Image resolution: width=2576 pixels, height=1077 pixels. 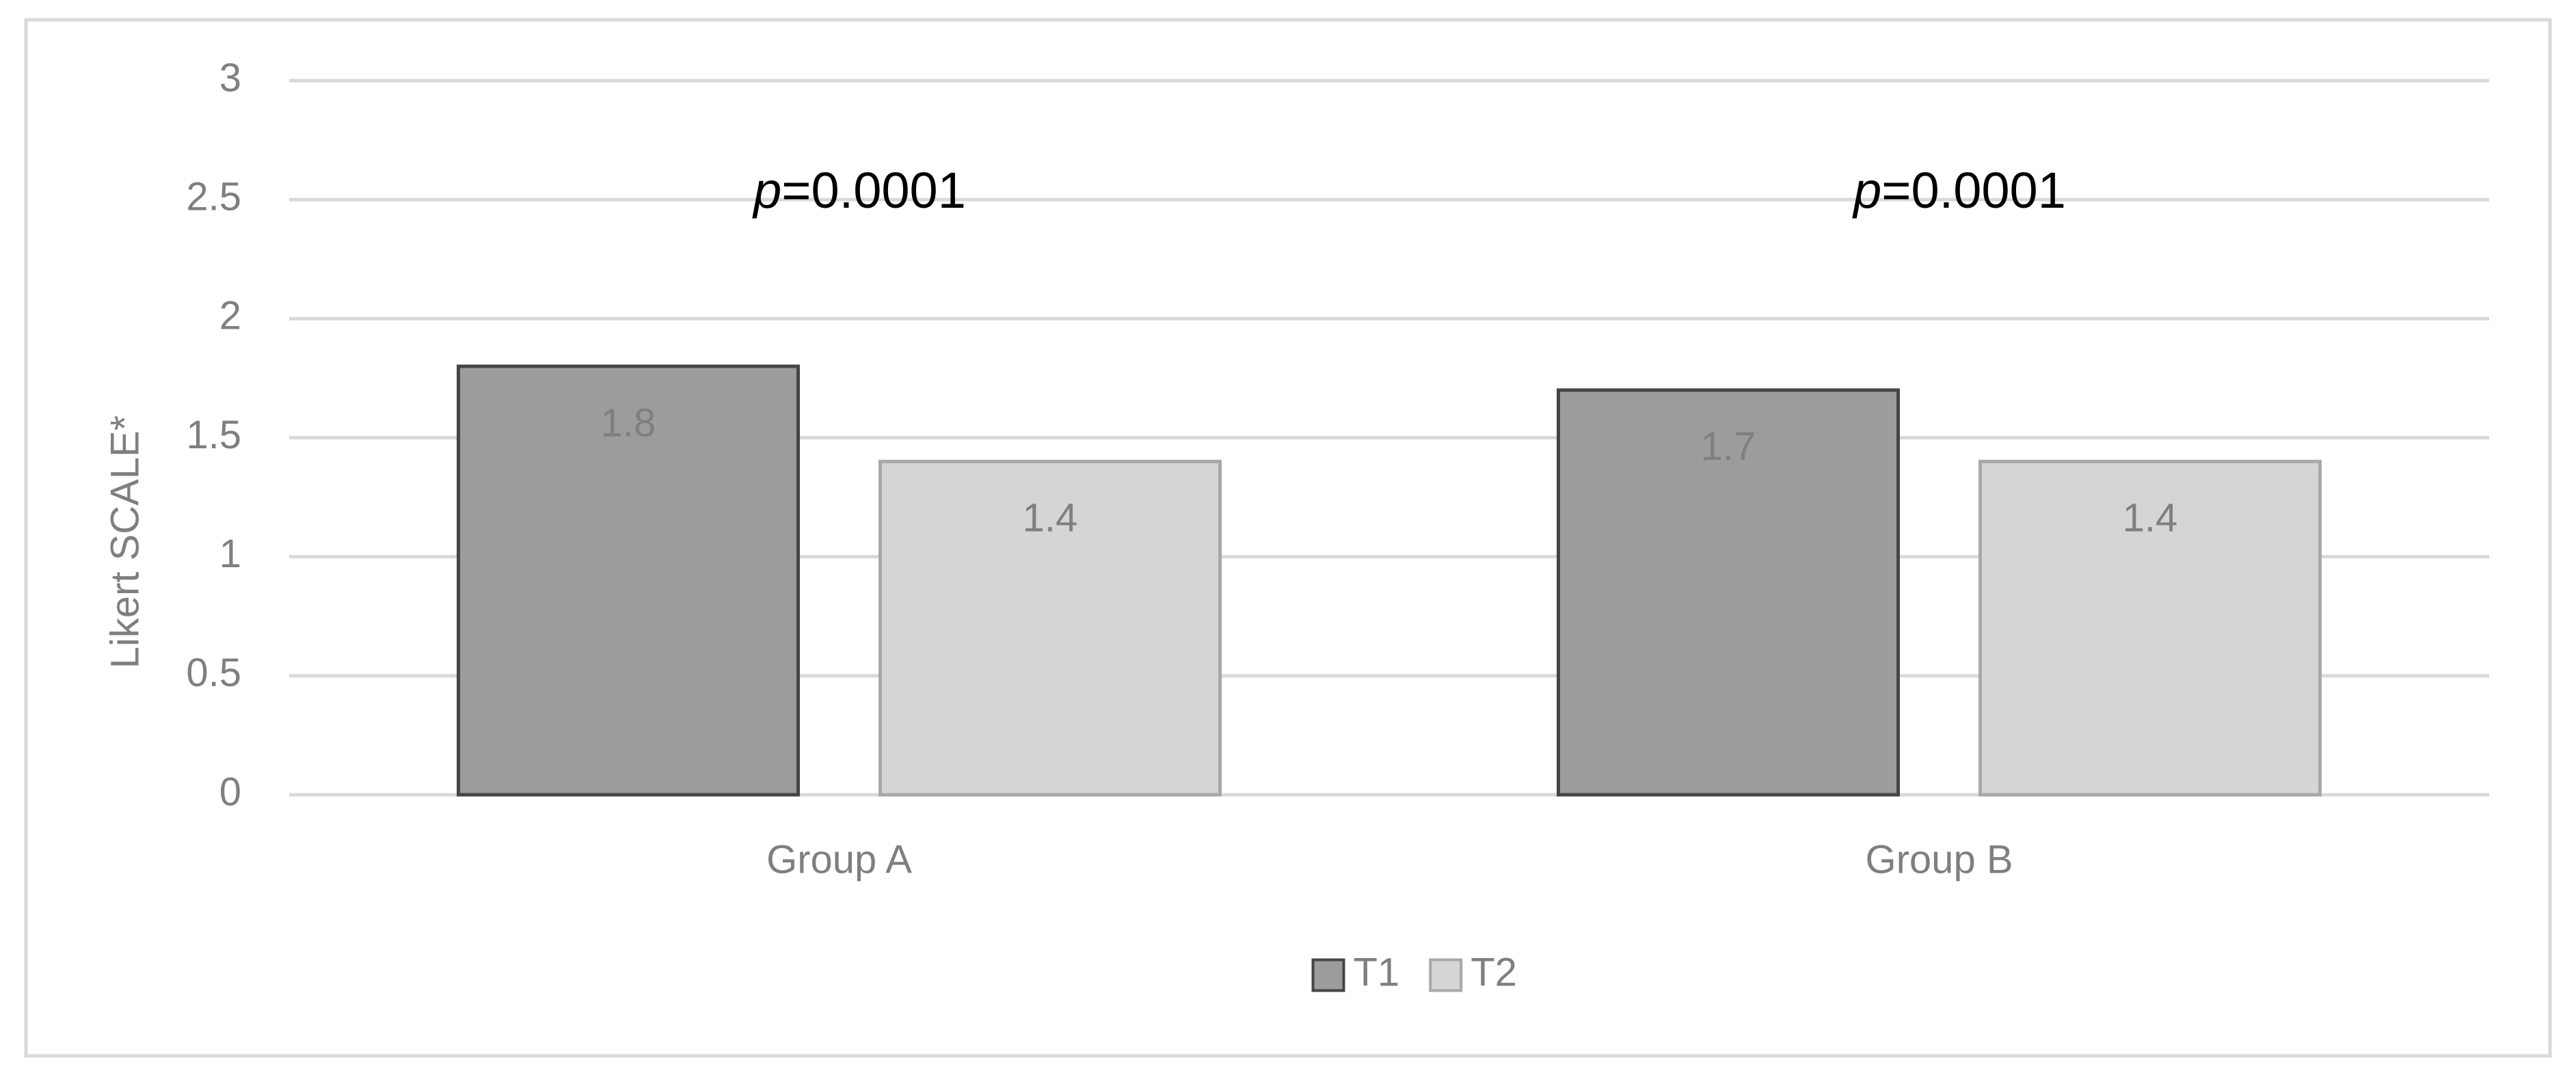 I want to click on value-label: 1.8, so click(x=628, y=423).